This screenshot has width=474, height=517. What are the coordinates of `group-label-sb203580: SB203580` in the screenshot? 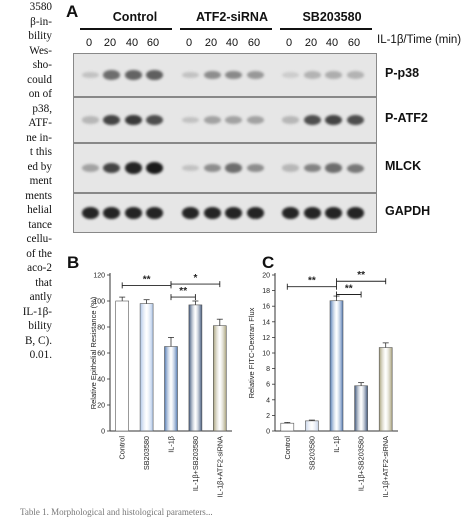 It's located at (332, 17).